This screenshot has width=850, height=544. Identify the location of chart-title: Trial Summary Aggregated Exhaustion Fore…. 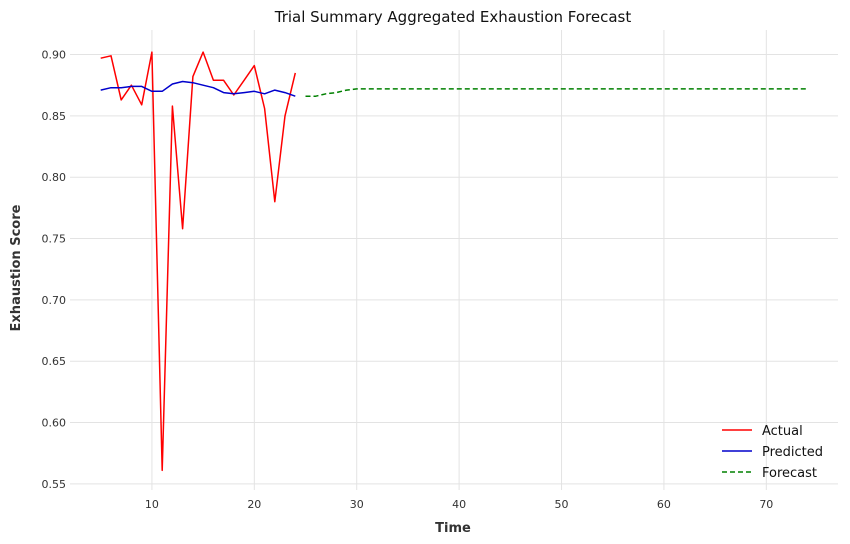
(453, 17).